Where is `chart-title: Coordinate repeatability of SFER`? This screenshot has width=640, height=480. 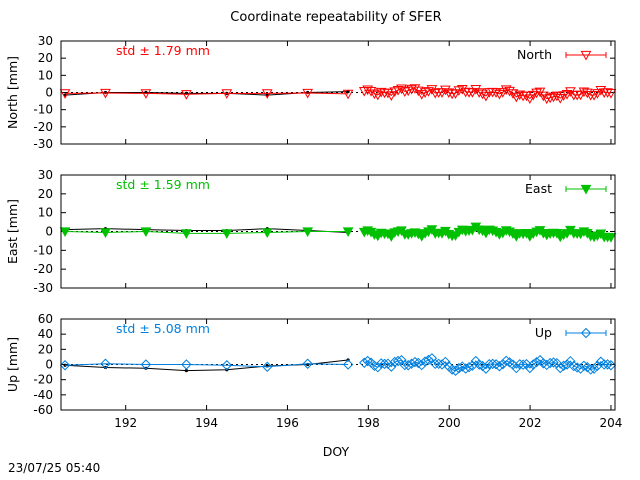 chart-title: Coordinate repeatability of SFER is located at coordinates (335, 17).